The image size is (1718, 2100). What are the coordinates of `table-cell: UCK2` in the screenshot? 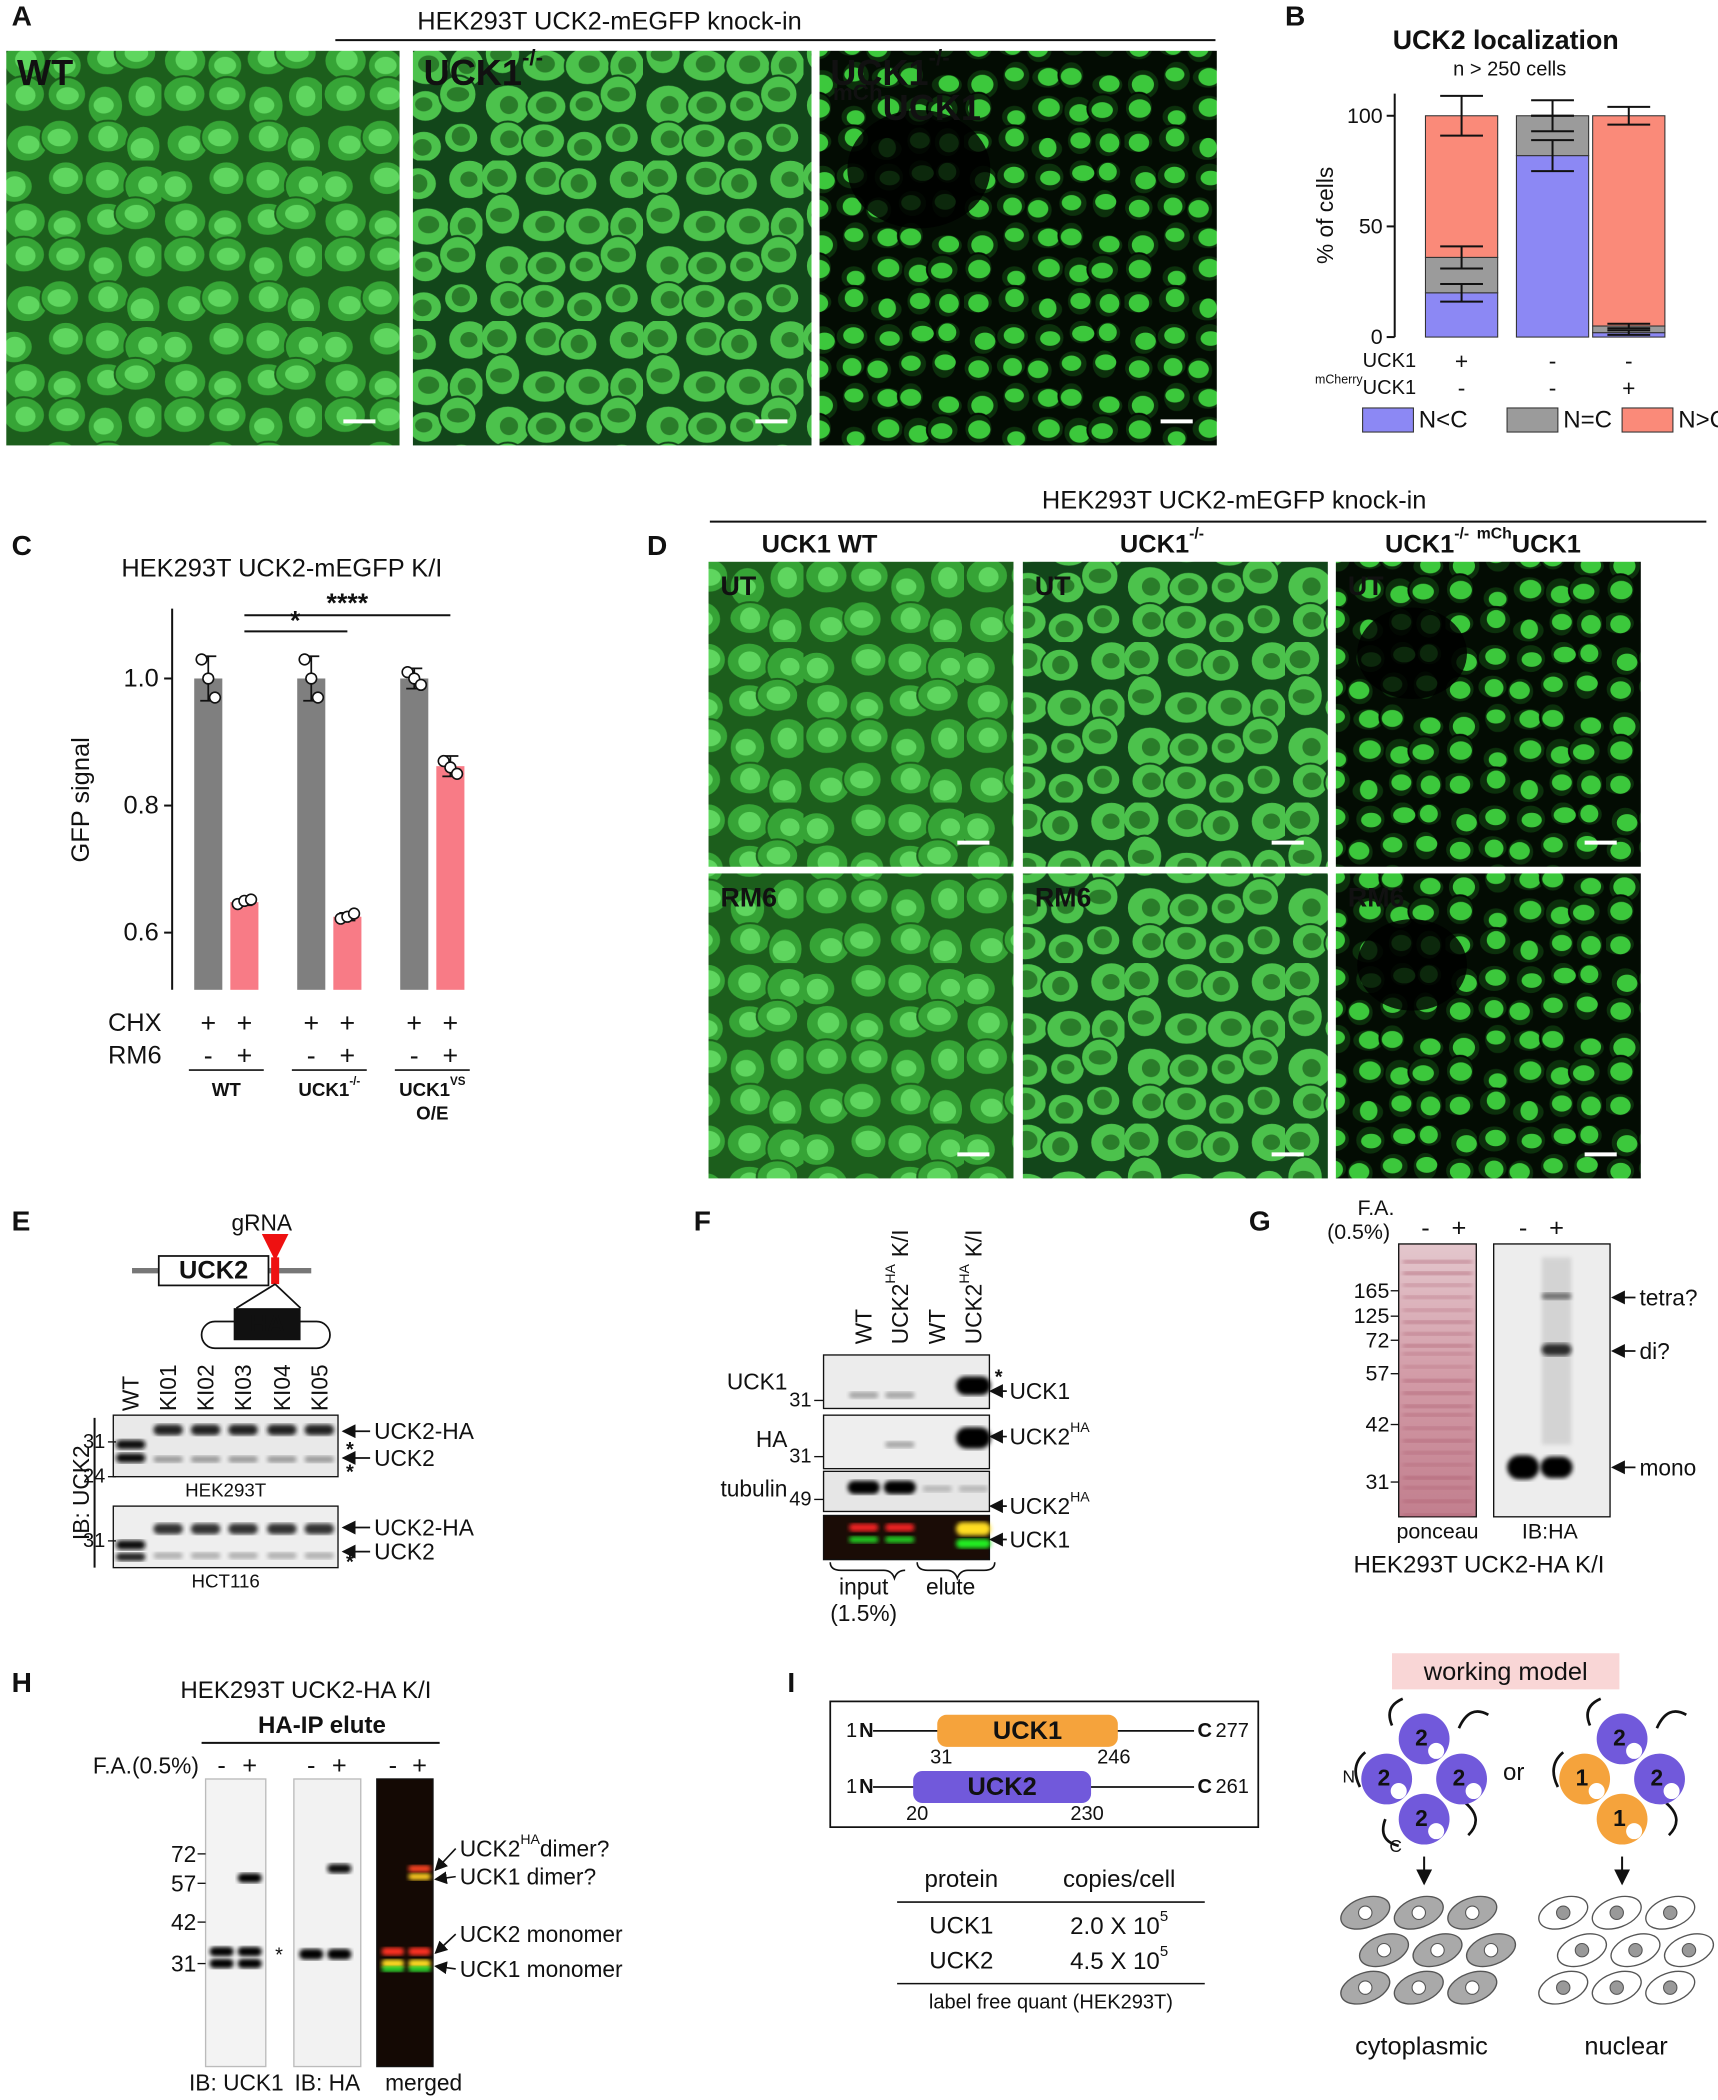 It's located at (961, 1960).